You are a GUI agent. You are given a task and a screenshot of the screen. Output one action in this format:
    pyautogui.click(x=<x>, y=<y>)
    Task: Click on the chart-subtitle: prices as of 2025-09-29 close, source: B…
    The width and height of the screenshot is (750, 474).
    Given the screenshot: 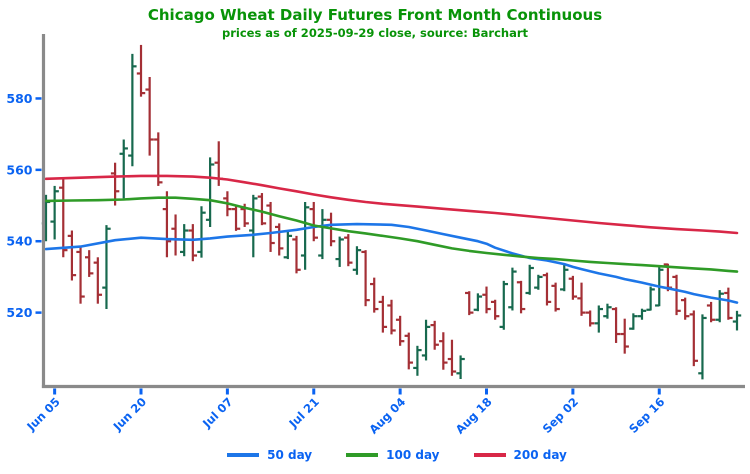 What is the action you would take?
    pyautogui.click(x=375, y=33)
    